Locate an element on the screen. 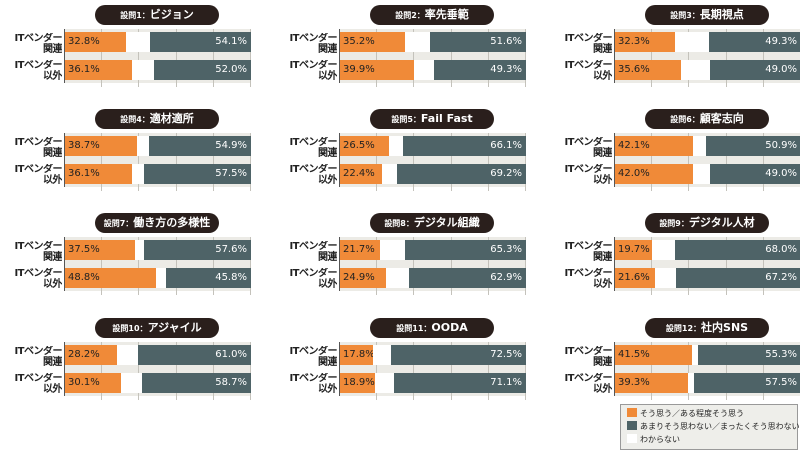 This screenshot has width=800, height=452. panel-title: 設問8：デジタル組織 is located at coordinates (432, 223).